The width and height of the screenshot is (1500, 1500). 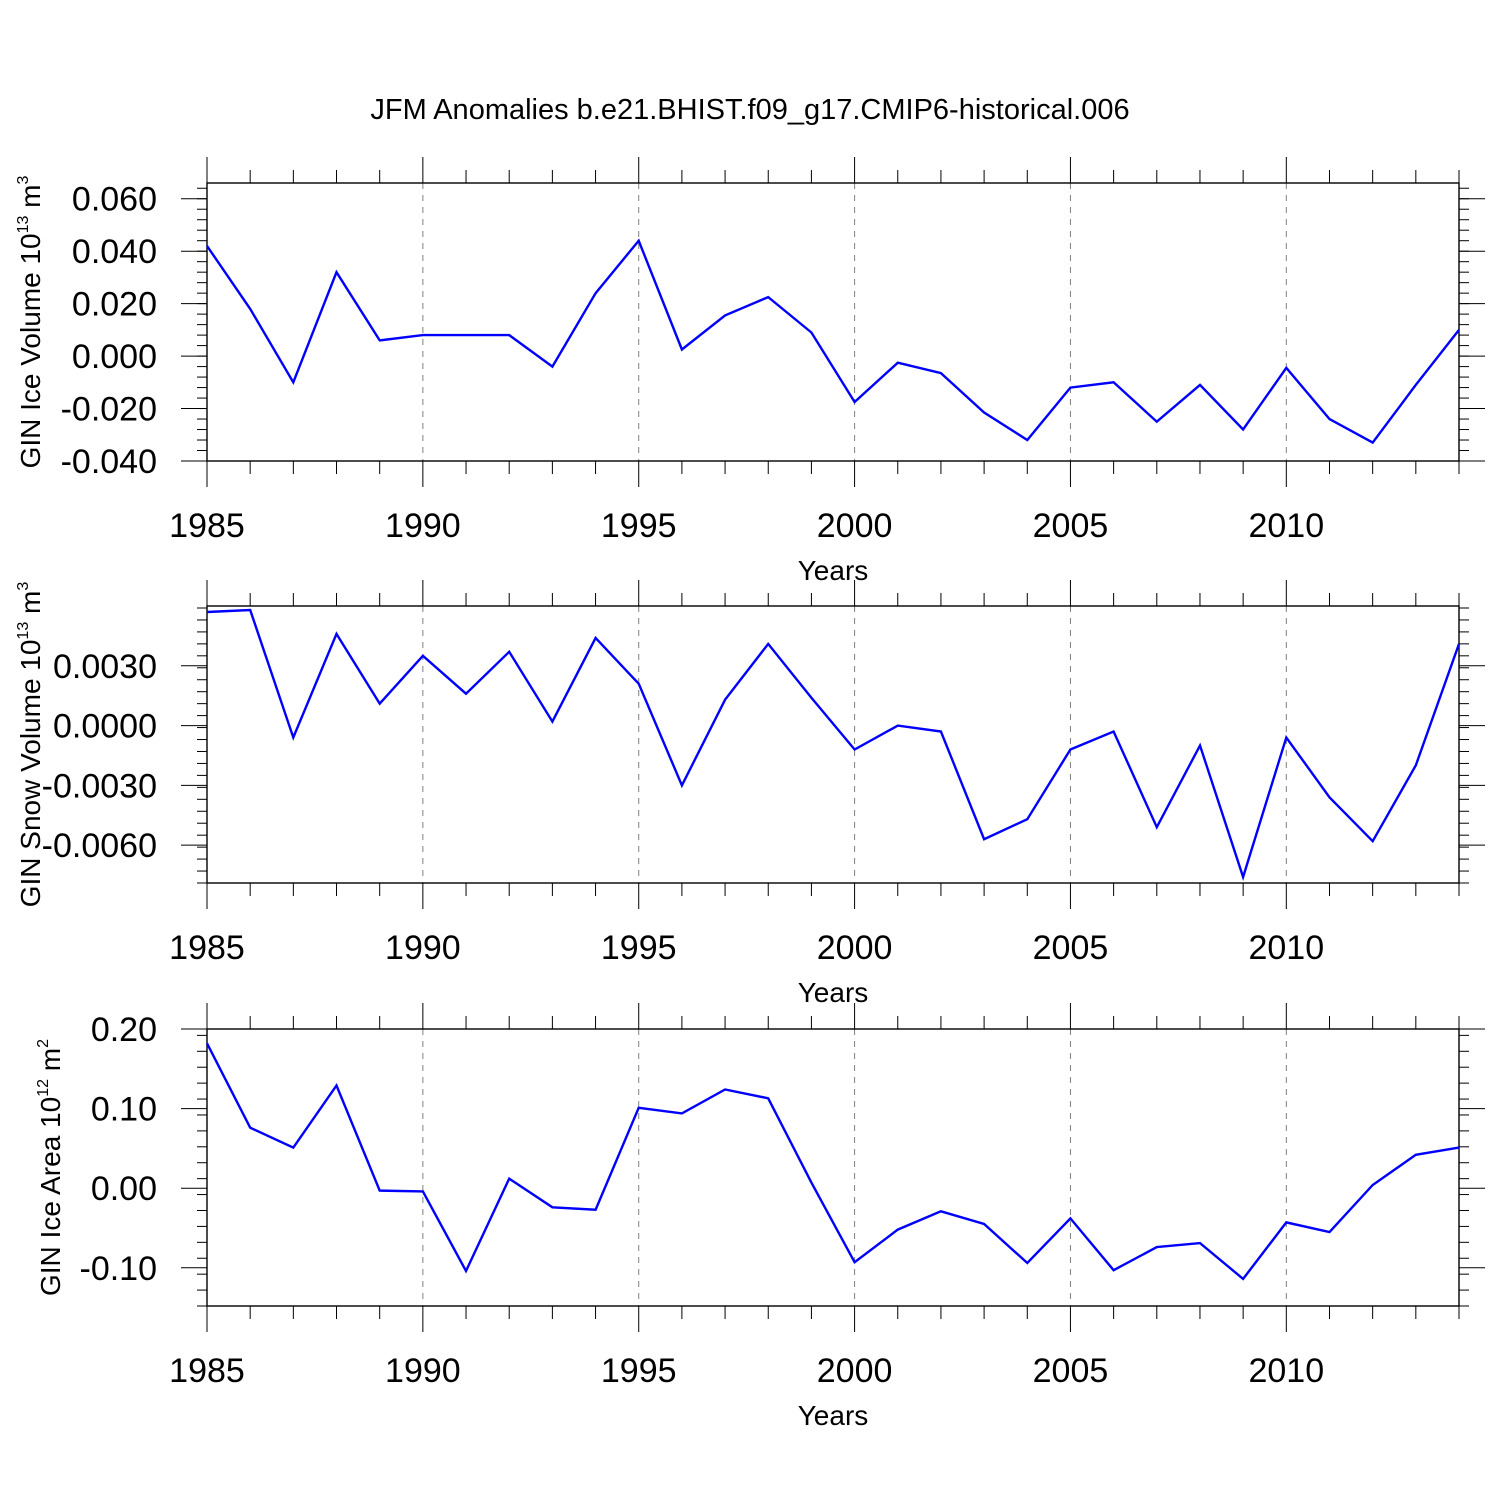 What do you see at coordinates (833, 341) in the screenshot?
I see `series-line-ice-volume` at bounding box center [833, 341].